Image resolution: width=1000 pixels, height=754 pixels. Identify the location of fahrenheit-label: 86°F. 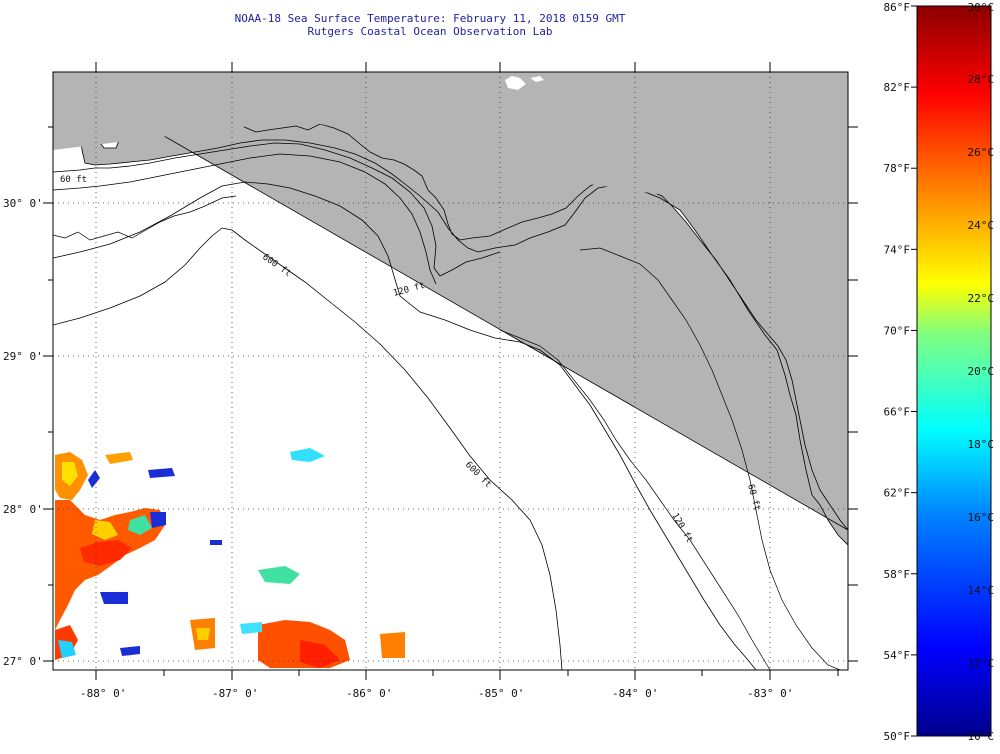
(897, 7).